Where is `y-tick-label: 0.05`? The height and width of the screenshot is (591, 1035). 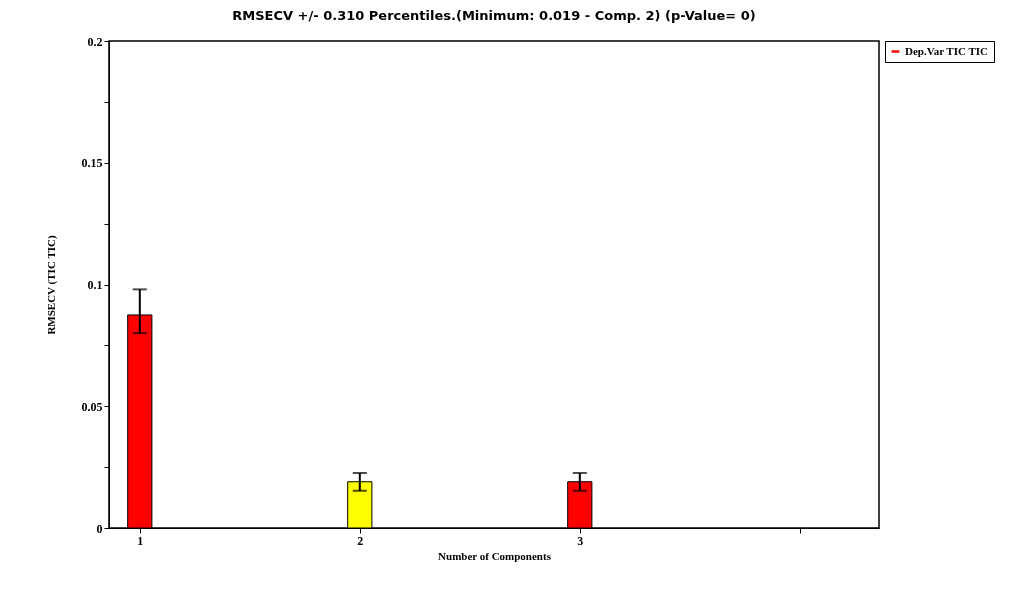 y-tick-label: 0.05 is located at coordinates (92, 406).